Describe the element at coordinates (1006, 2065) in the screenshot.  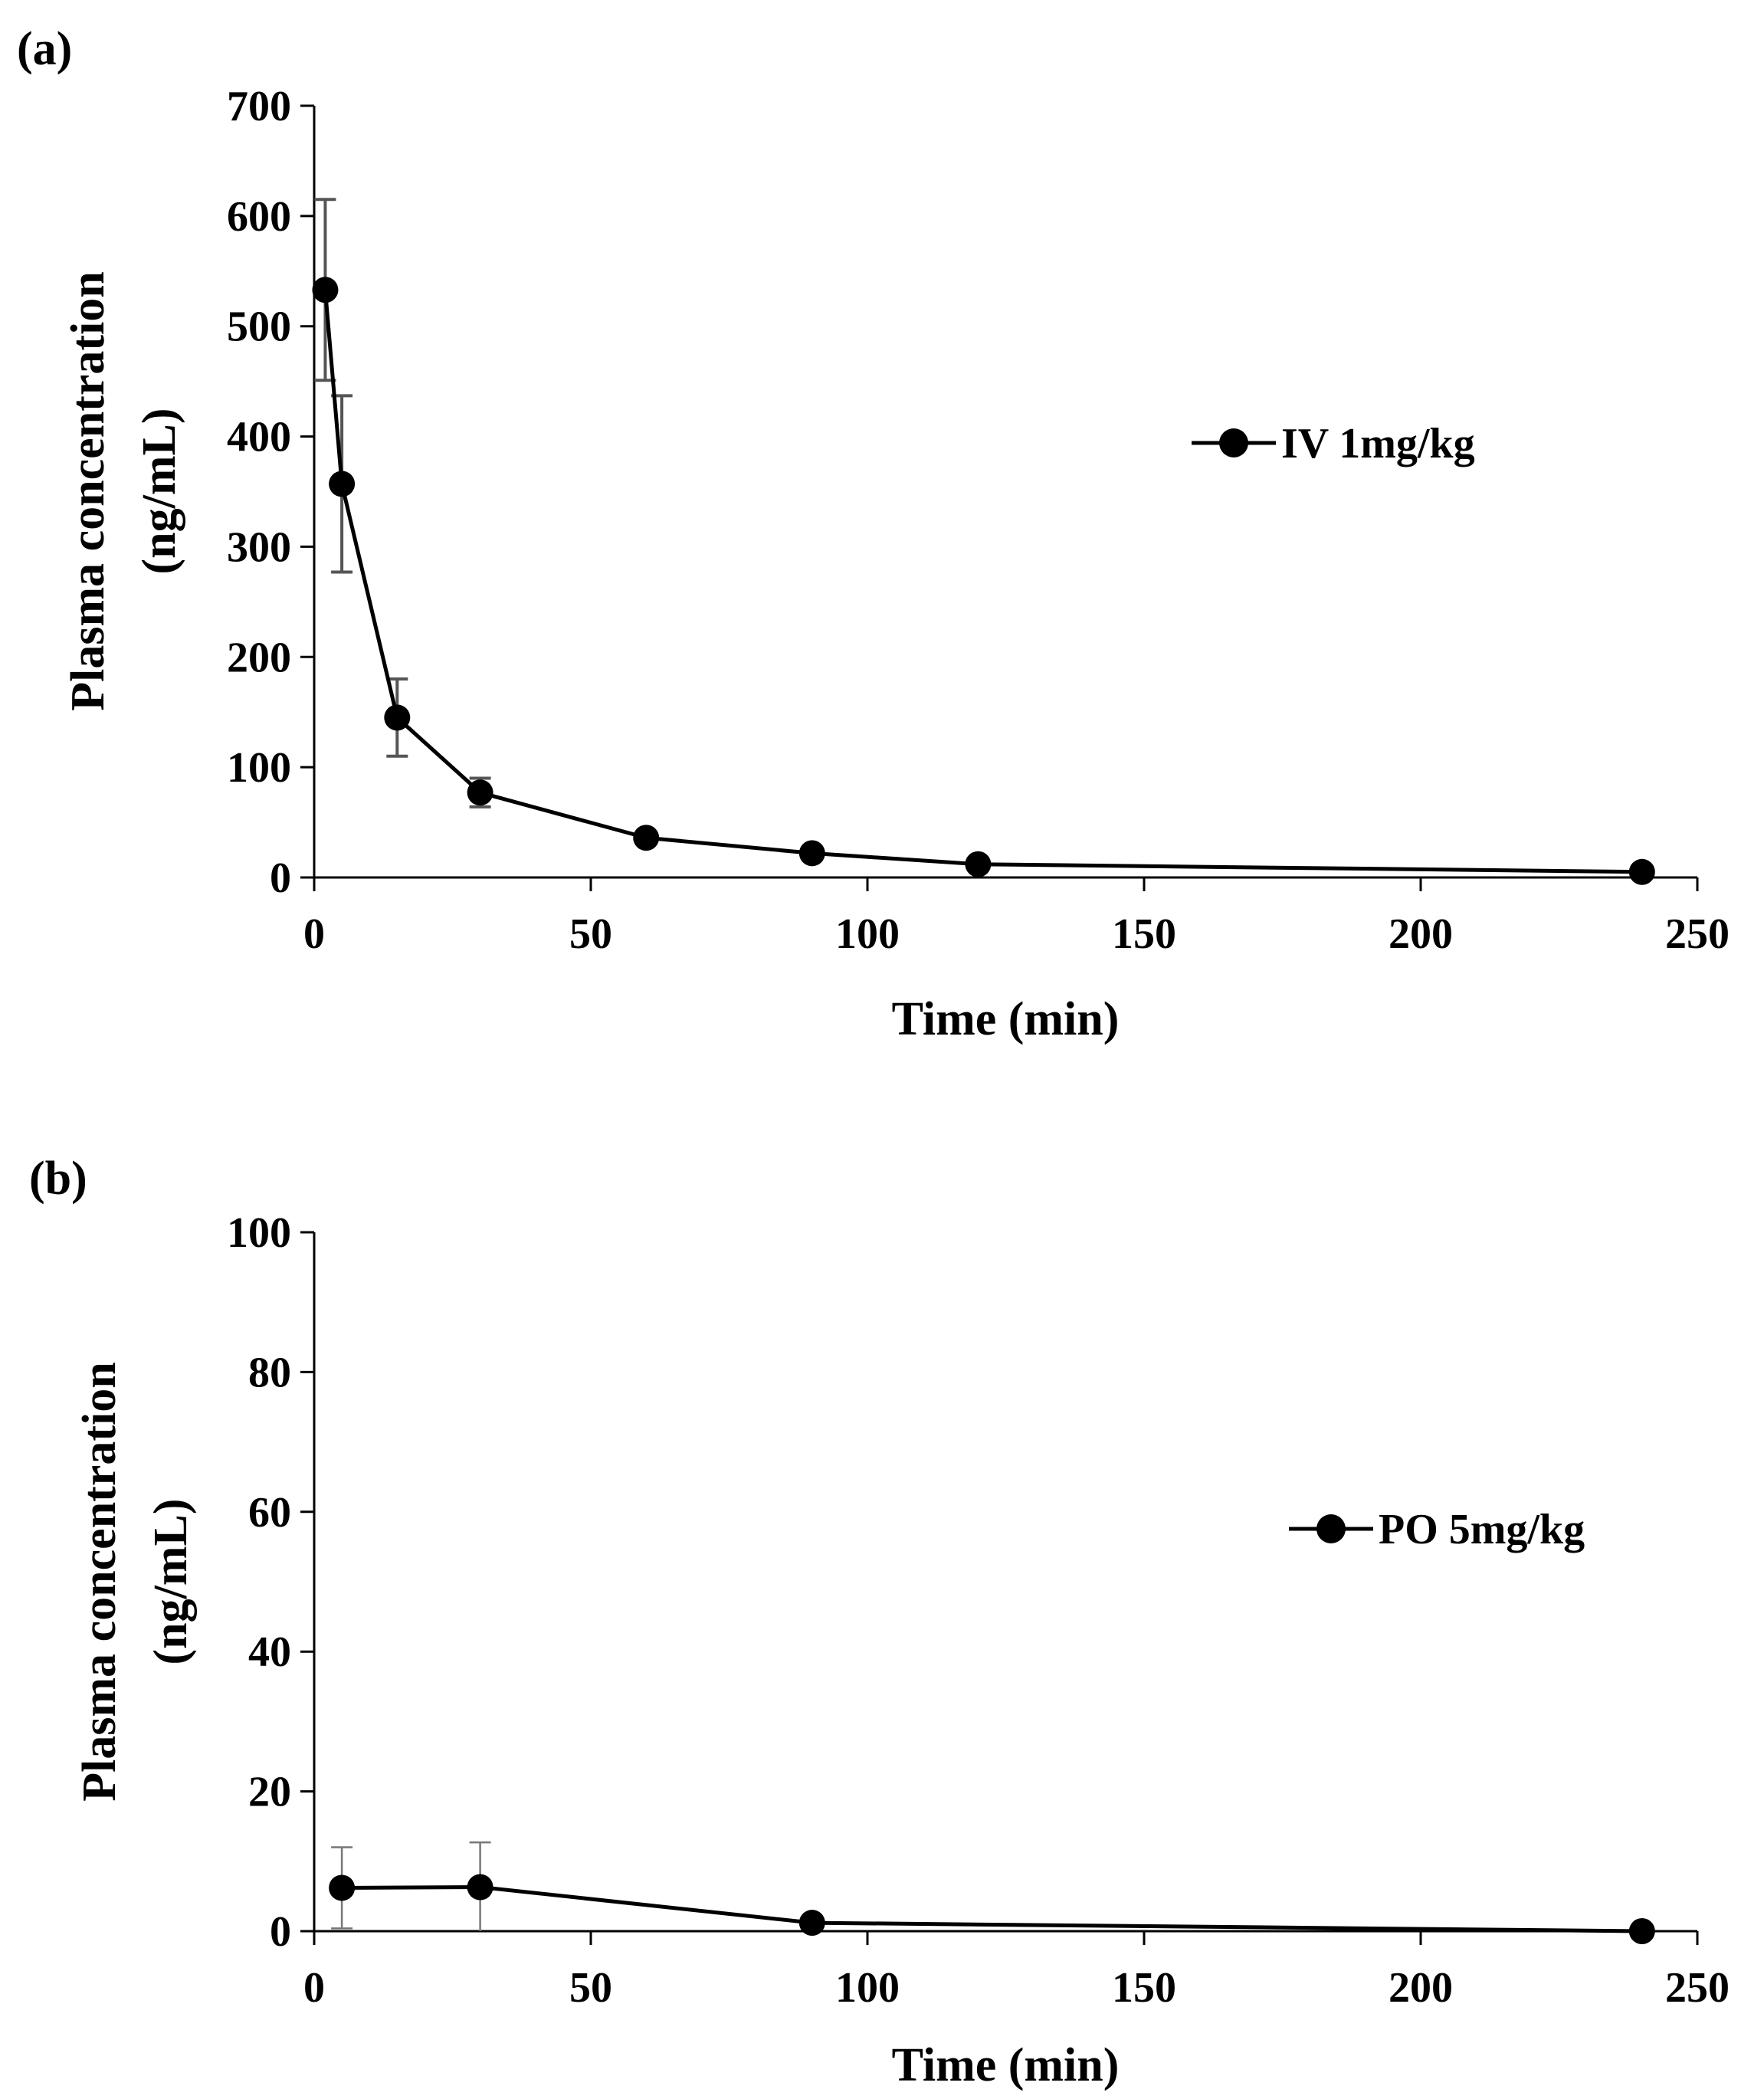
I see `panel-b-x-axis-title: Time (min)` at that location.